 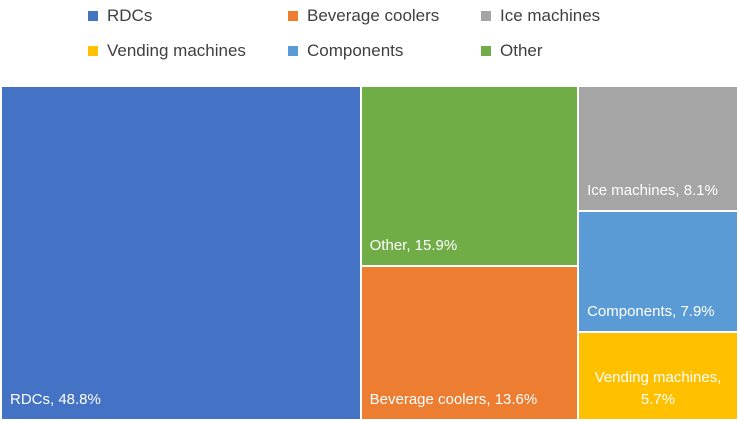 I want to click on treemap-tile: Ice machines, 8.1%, so click(x=658, y=148).